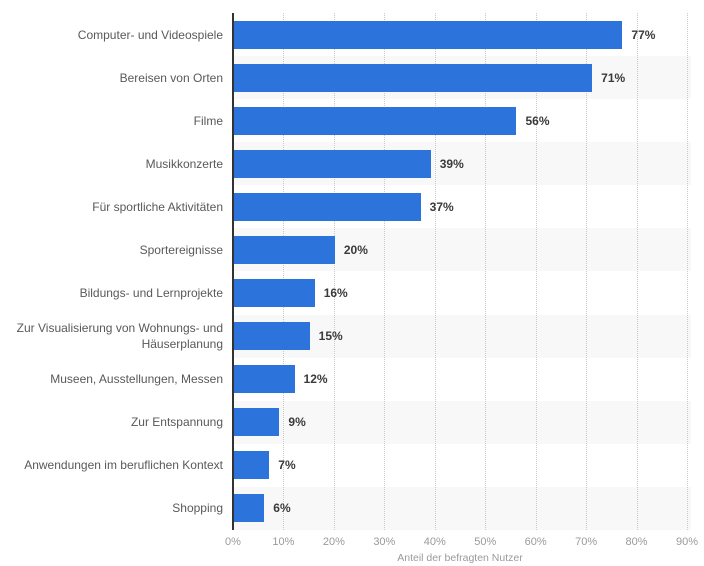  What do you see at coordinates (460, 558) in the screenshot?
I see `x-axis-title: Anteil der befragten Nutzer` at bounding box center [460, 558].